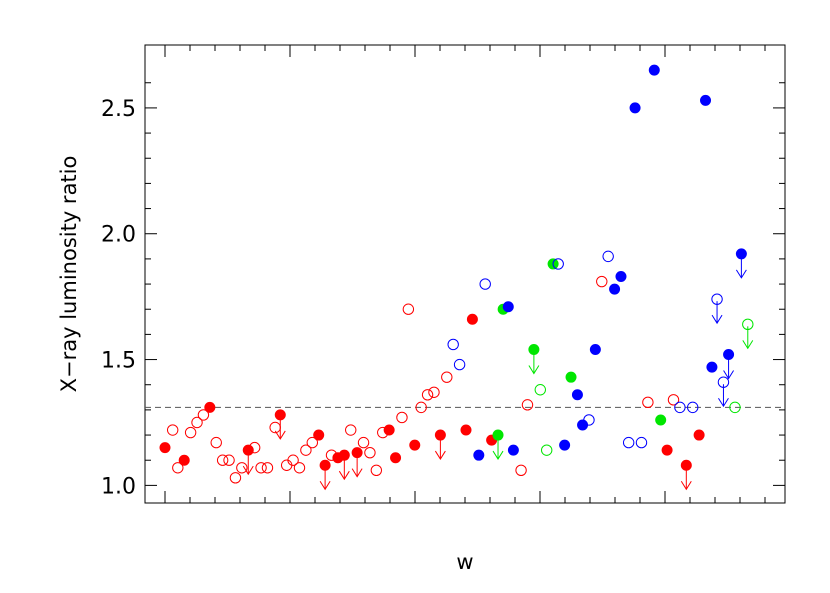  What do you see at coordinates (118, 361) in the screenshot?
I see `y-tick-label: 1.5` at bounding box center [118, 361].